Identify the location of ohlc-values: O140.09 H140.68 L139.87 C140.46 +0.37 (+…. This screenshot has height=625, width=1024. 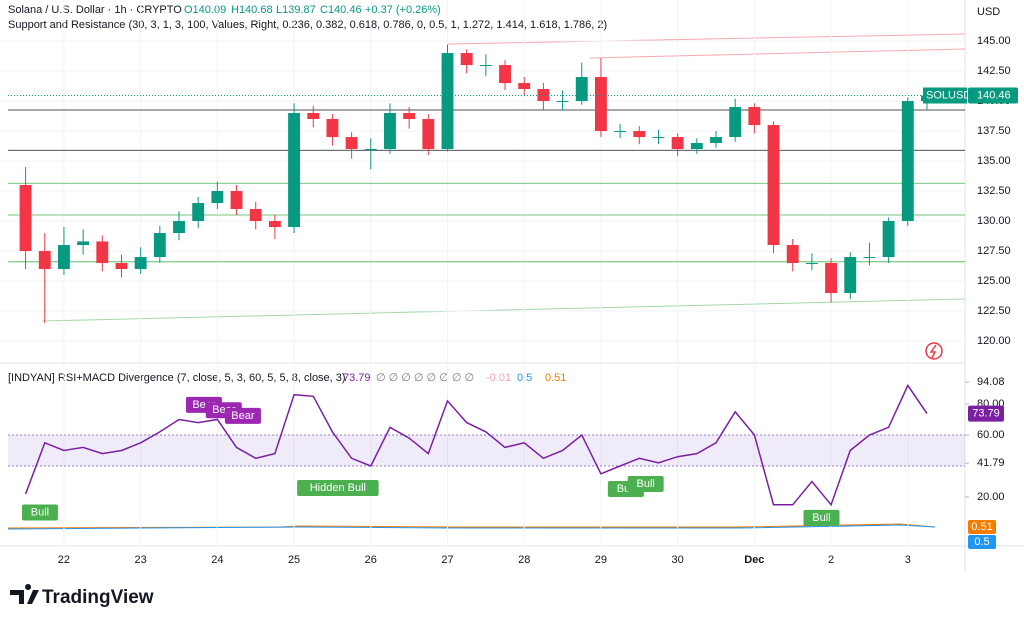
(312, 10).